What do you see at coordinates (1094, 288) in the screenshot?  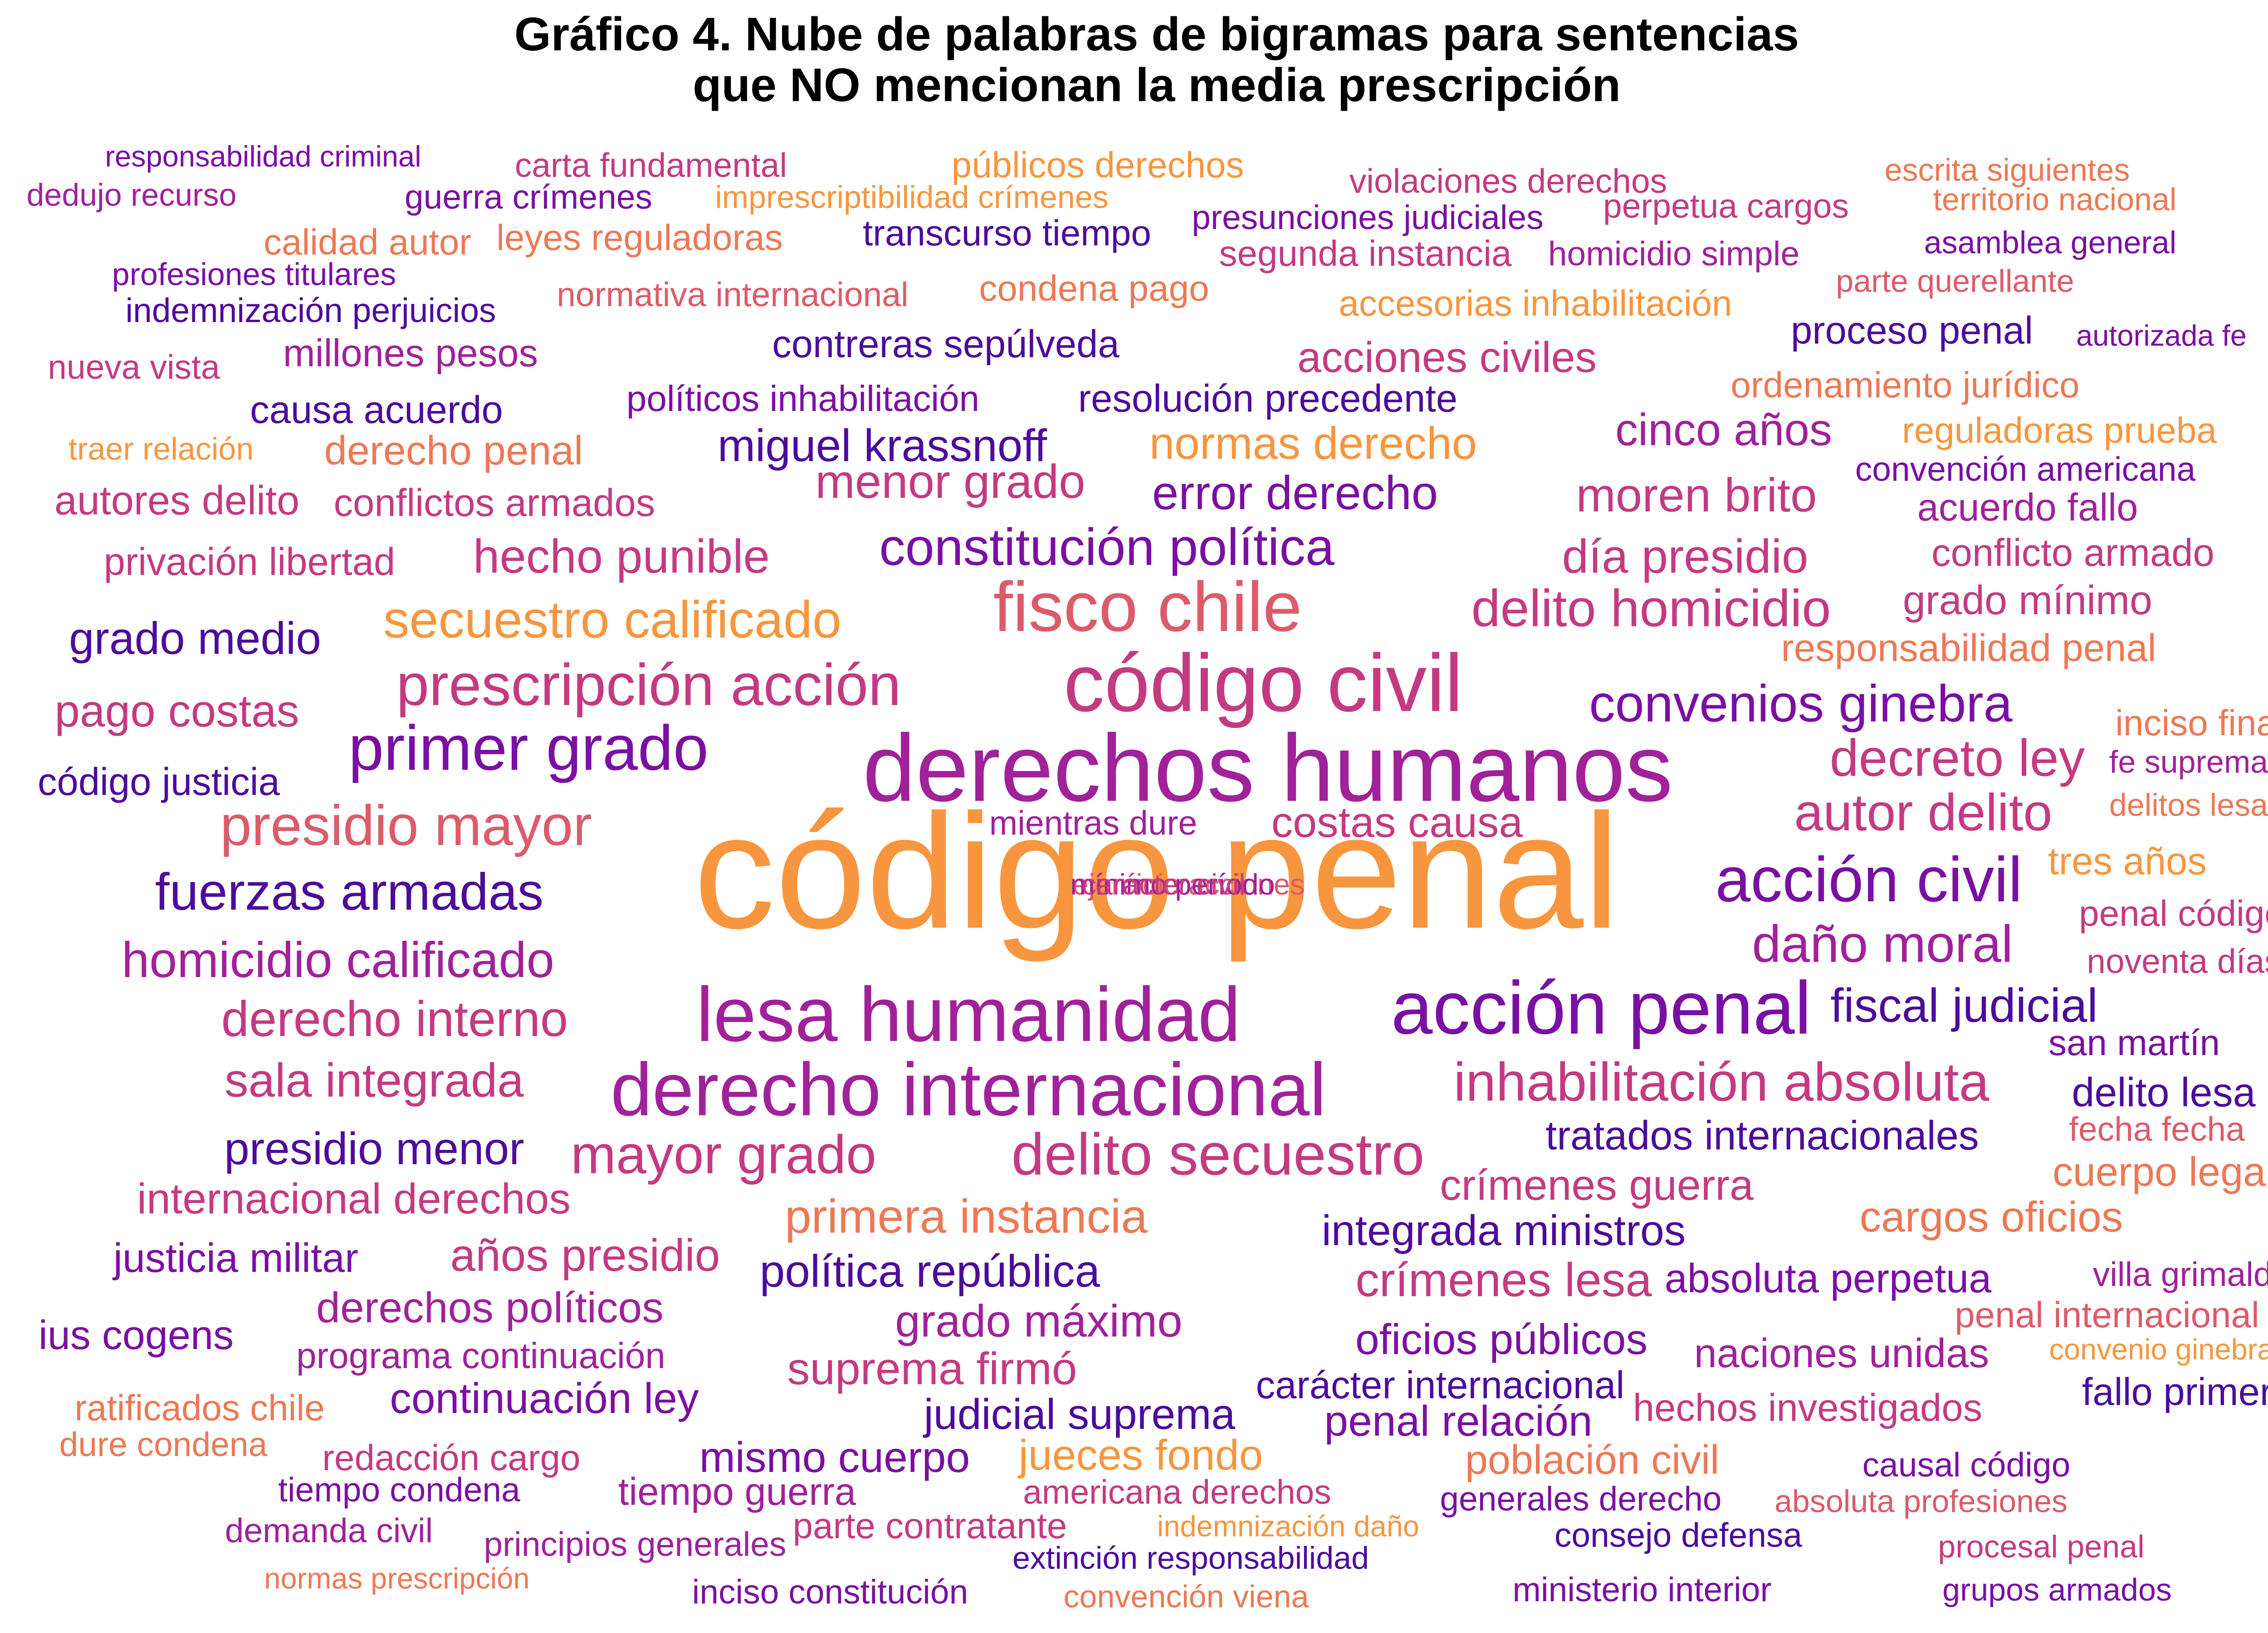 I see `word-135: condena pago` at bounding box center [1094, 288].